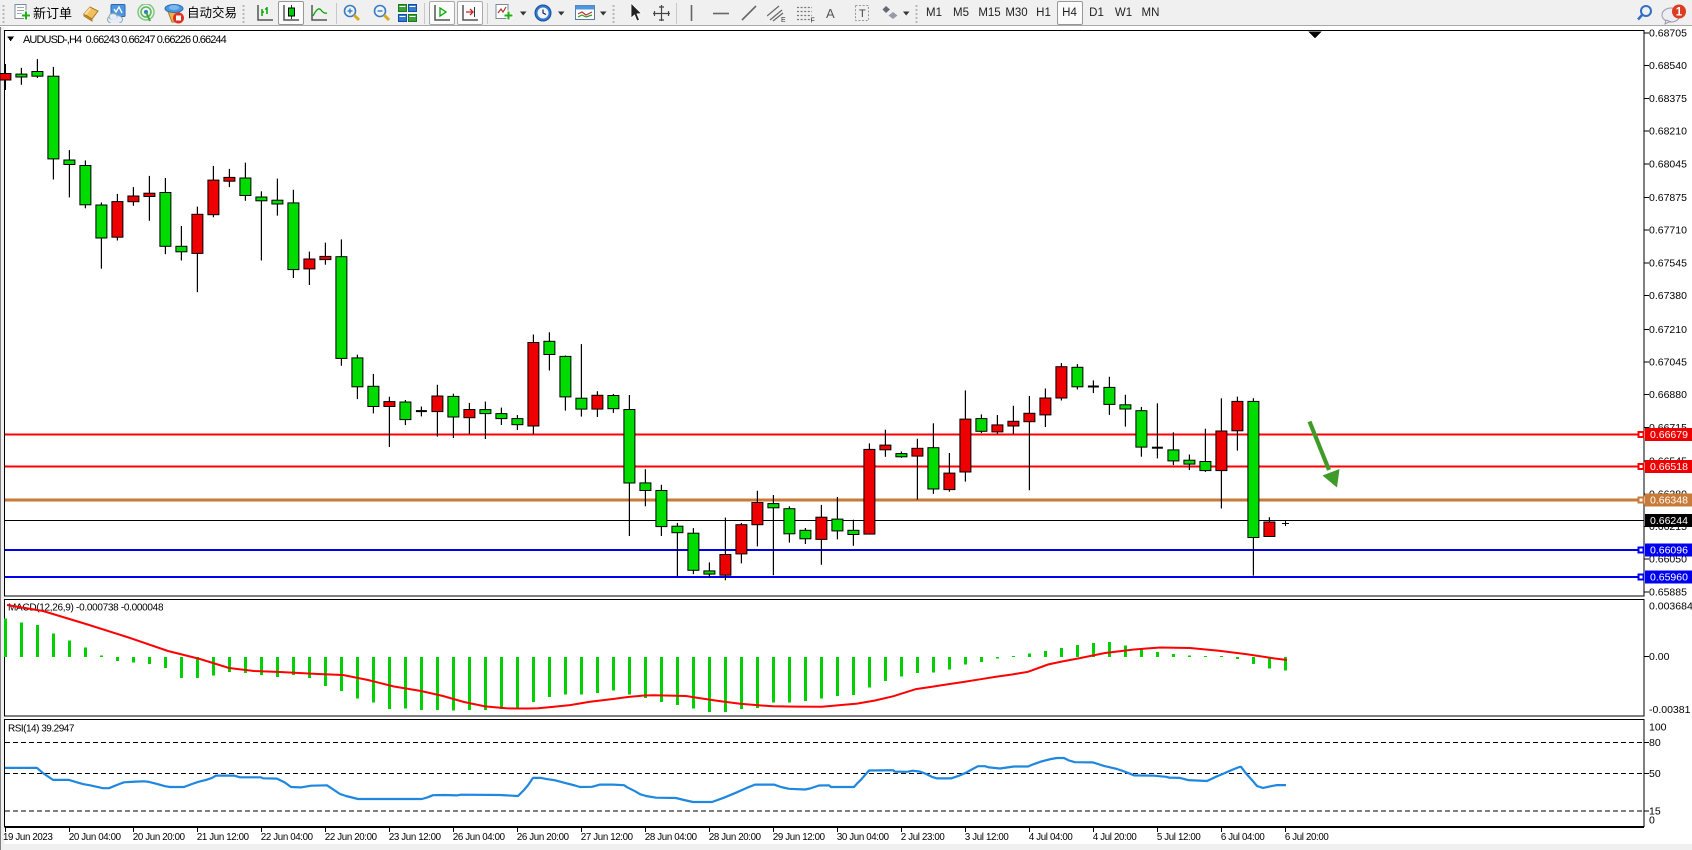  Describe the element at coordinates (1669, 551) in the screenshot. I see `svg-text: 0.66096` at that location.